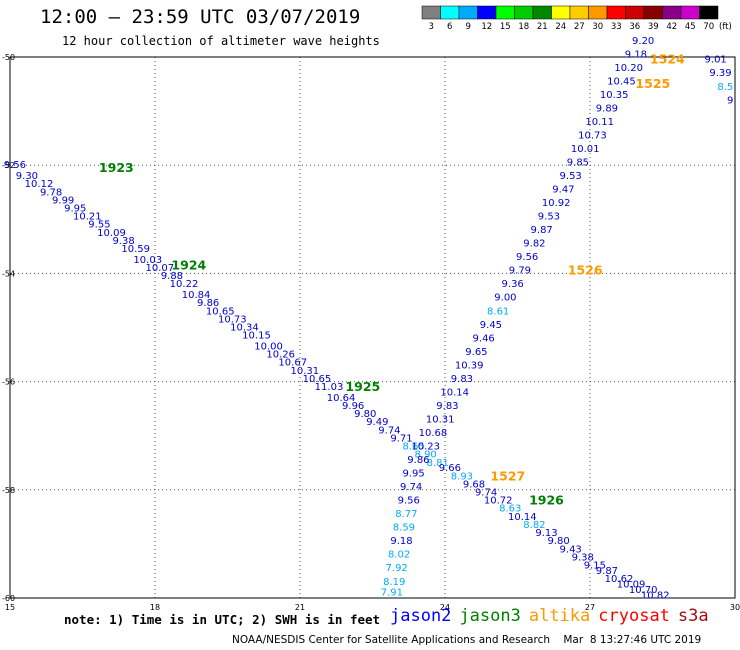 Image resolution: width=740 pixels, height=650 pixels. I want to click on data-point-label: 9.30, so click(27, 176).